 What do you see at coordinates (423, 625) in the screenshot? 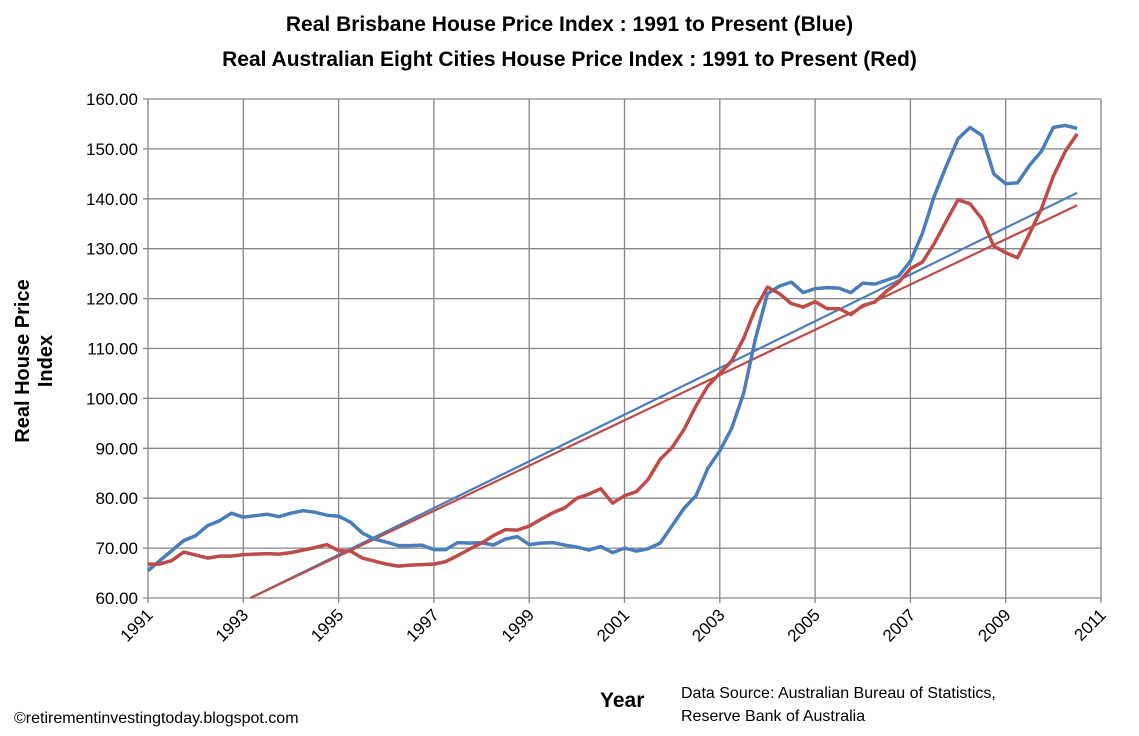
I see `x-tick-label: 1997` at bounding box center [423, 625].